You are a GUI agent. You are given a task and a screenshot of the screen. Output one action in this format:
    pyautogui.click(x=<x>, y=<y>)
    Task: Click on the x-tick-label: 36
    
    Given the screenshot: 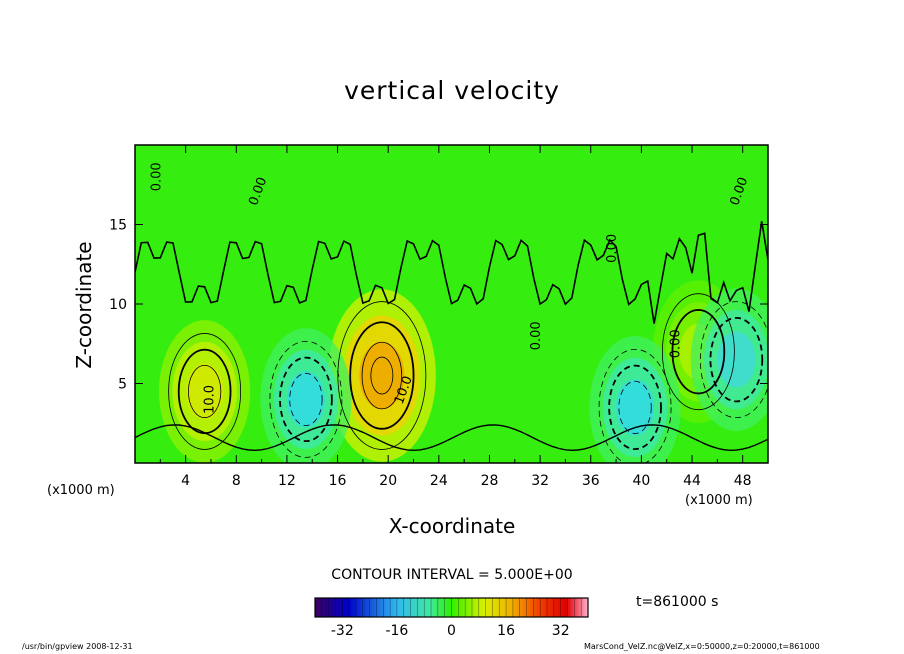 What is the action you would take?
    pyautogui.click(x=591, y=481)
    